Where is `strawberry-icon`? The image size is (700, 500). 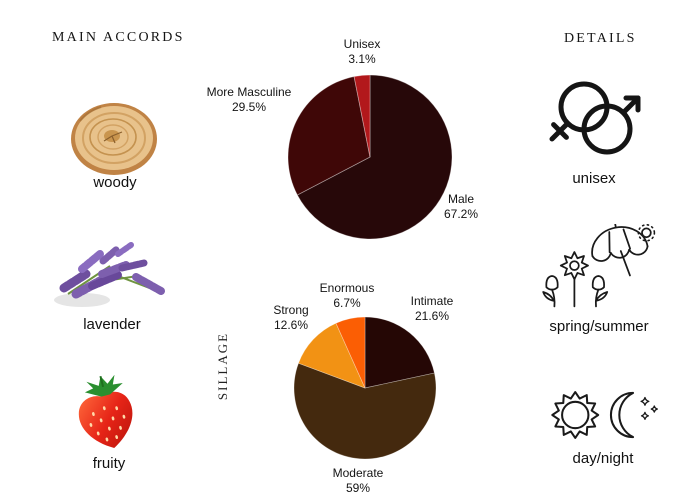
strawberry-icon is located at coordinates (107, 416).